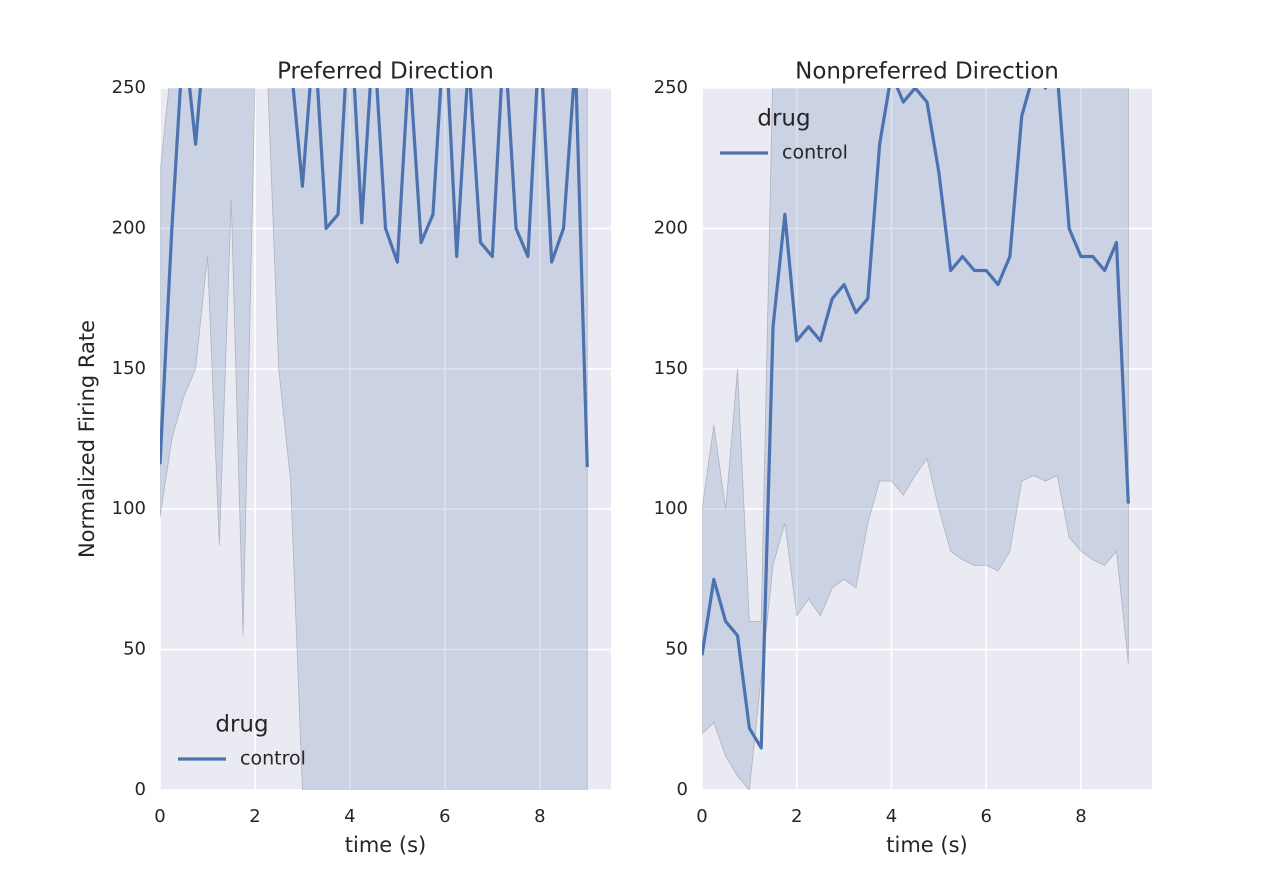 Image resolution: width=1280 pixels, height=880 pixels. I want to click on line, so click(374, 278).